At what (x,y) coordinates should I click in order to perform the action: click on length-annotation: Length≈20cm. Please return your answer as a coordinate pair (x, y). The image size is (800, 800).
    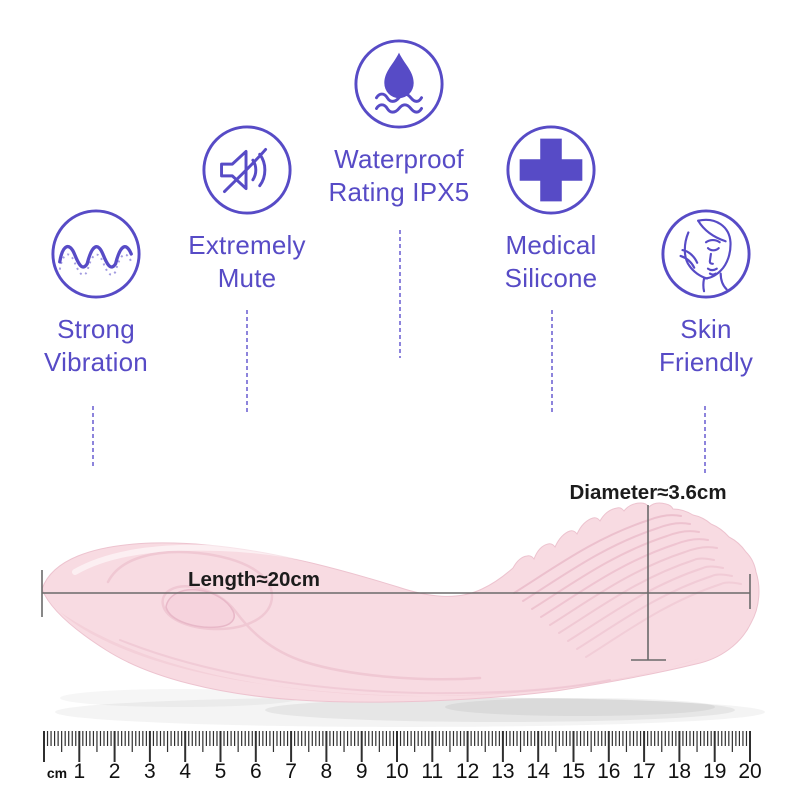
    Looking at the image, I should click on (396, 592).